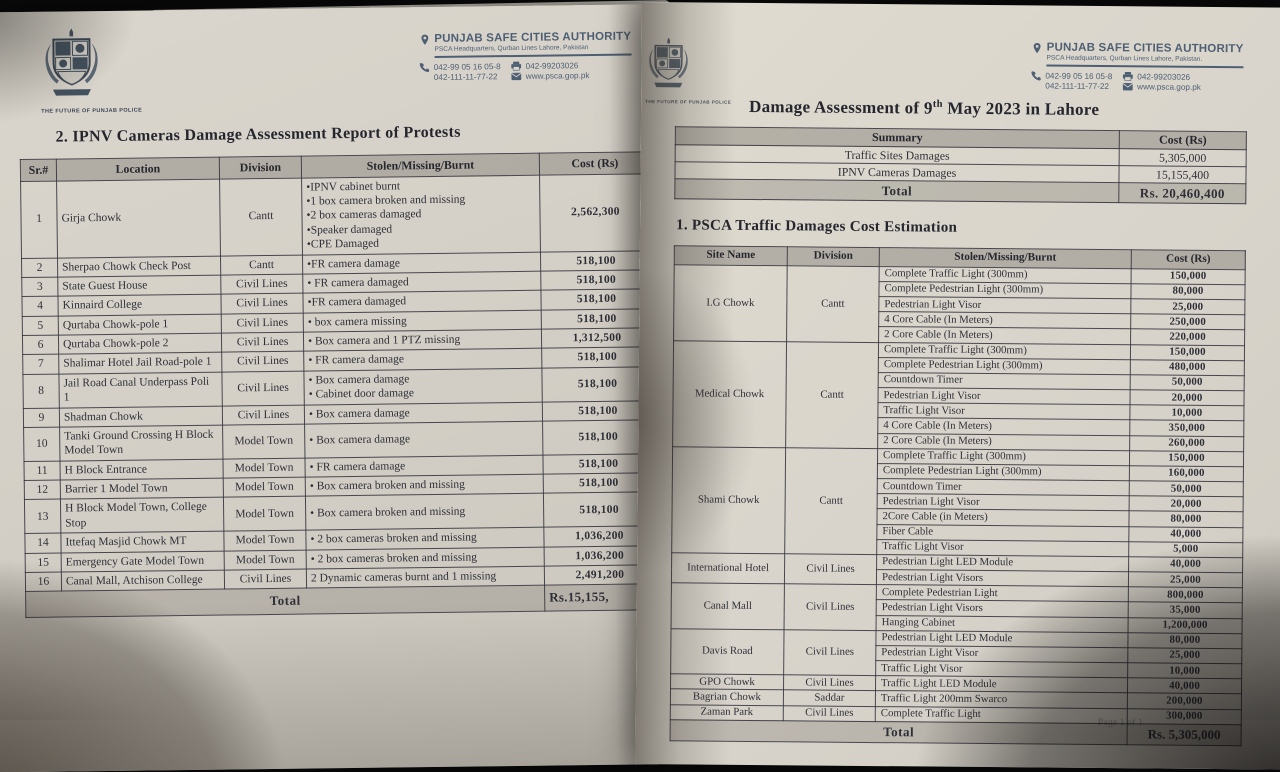  What do you see at coordinates (142, 515) in the screenshot?
I see `cell-location: H Block Model Town, College Stop` at bounding box center [142, 515].